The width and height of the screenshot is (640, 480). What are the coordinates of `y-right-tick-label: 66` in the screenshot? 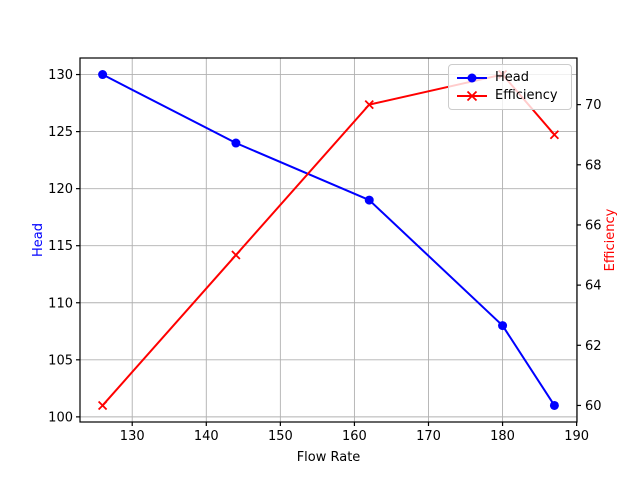 It's located at (593, 225).